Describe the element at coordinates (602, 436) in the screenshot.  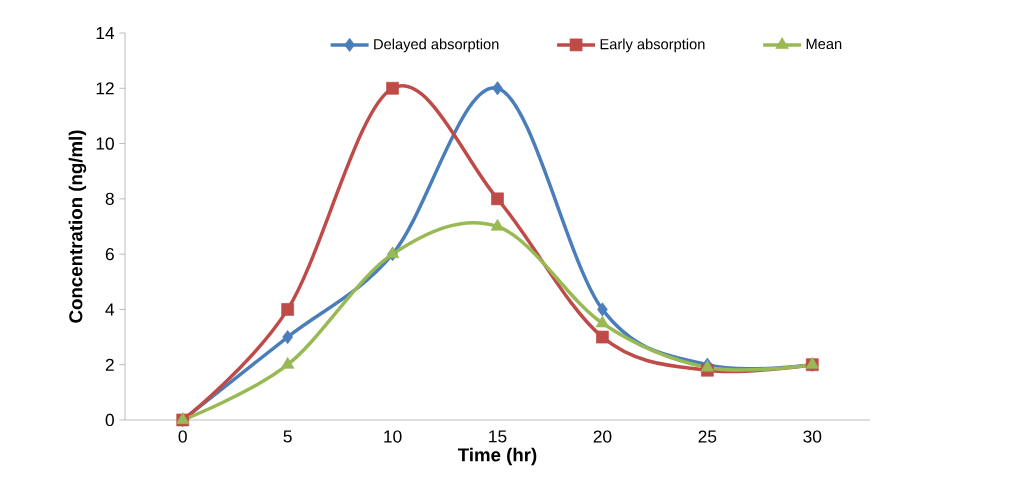
I see `x-tick-label: 20` at that location.